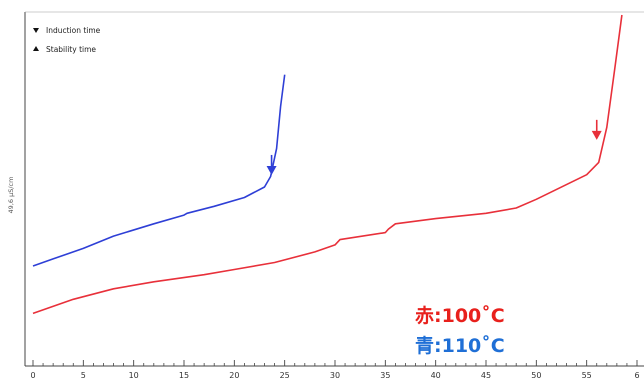 The height and width of the screenshot is (387, 644). What do you see at coordinates (587, 375) in the screenshot?
I see `x-tick-label-55: 55` at bounding box center [587, 375].